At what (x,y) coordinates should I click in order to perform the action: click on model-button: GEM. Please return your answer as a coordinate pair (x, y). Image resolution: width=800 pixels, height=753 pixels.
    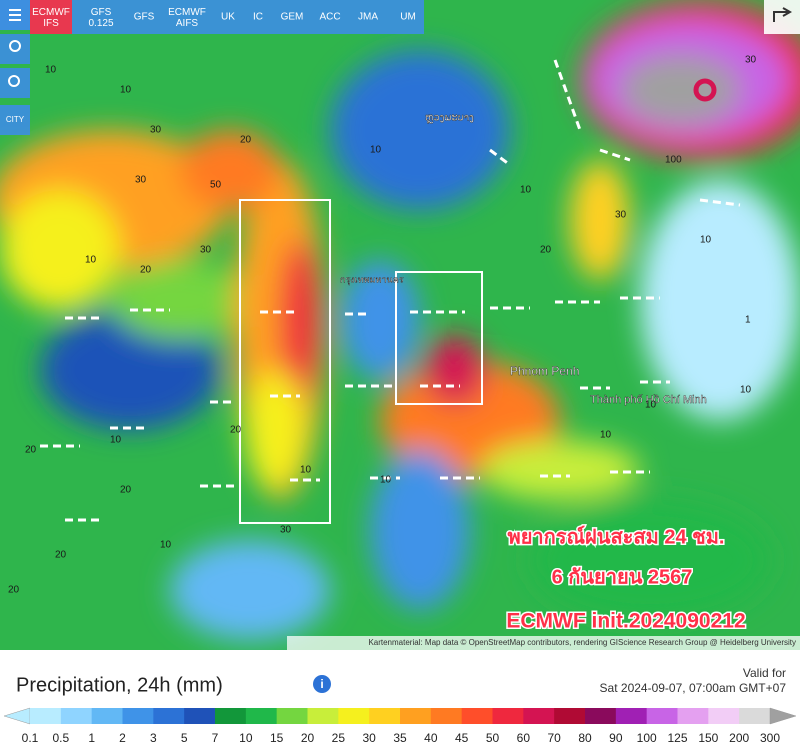
    Looking at the image, I should click on (292, 17).